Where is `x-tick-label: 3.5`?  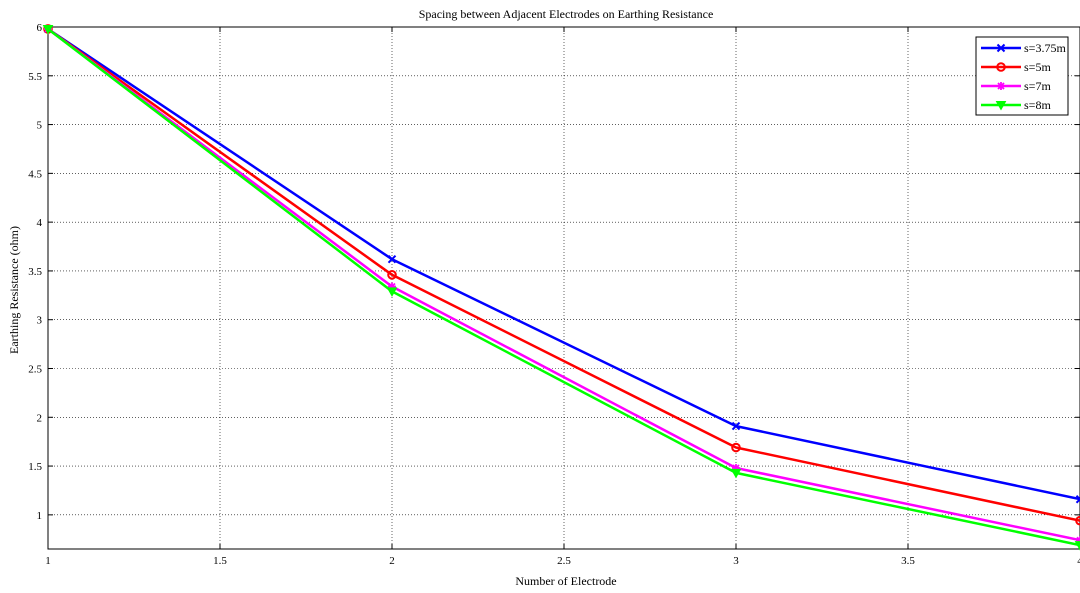 x-tick-label: 3.5 is located at coordinates (908, 561).